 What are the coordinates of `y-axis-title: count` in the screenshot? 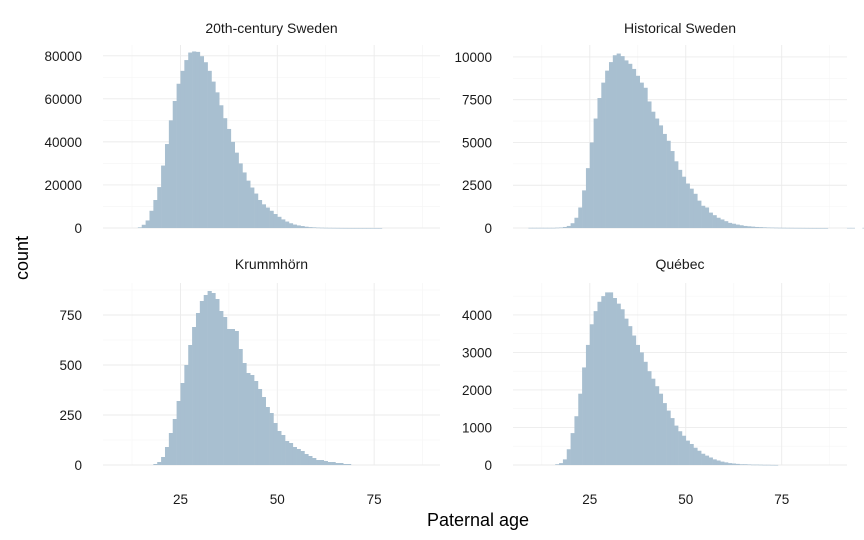 It's located at (22, 258).